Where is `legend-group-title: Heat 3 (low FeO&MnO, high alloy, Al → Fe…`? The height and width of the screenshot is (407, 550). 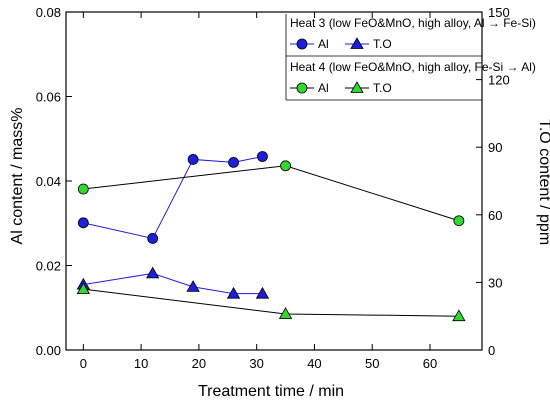 legend-group-title: Heat 3 (low FeO&MnO, high alloy, Al → Fe… is located at coordinates (413, 23).